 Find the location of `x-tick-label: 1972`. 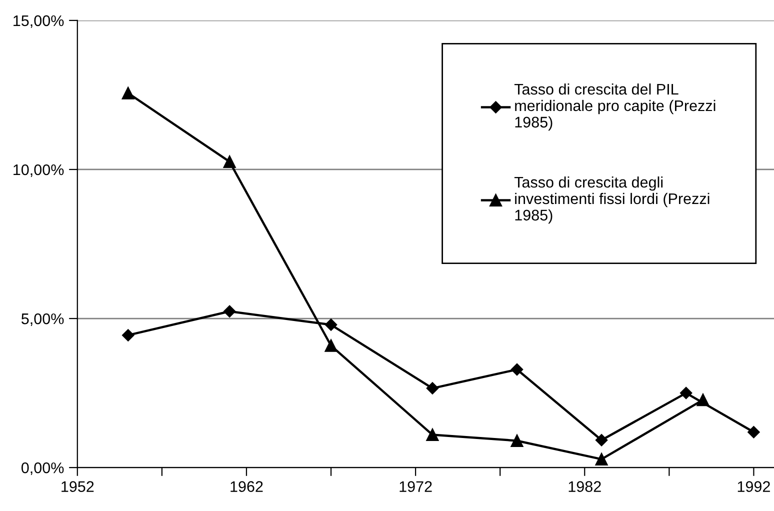

x-tick-label: 1972 is located at coordinates (416, 486).